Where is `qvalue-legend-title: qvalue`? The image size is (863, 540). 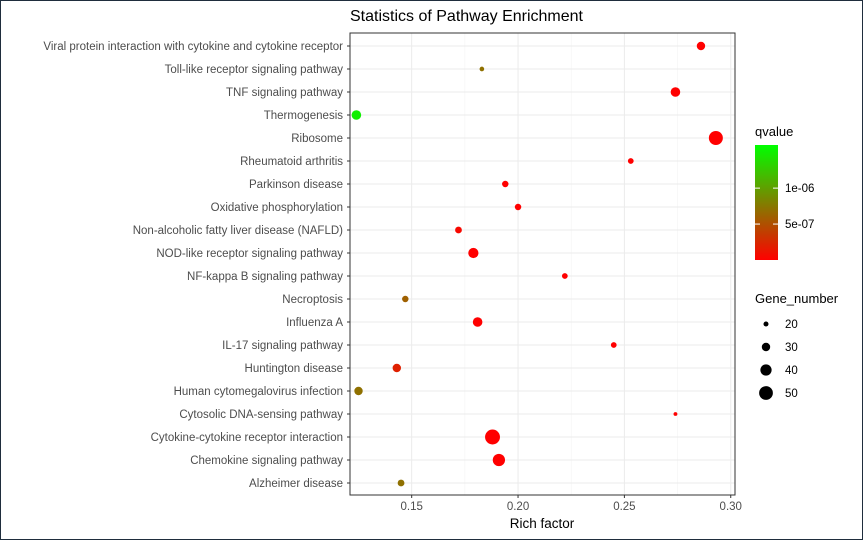 qvalue-legend-title: qvalue is located at coordinates (774, 131).